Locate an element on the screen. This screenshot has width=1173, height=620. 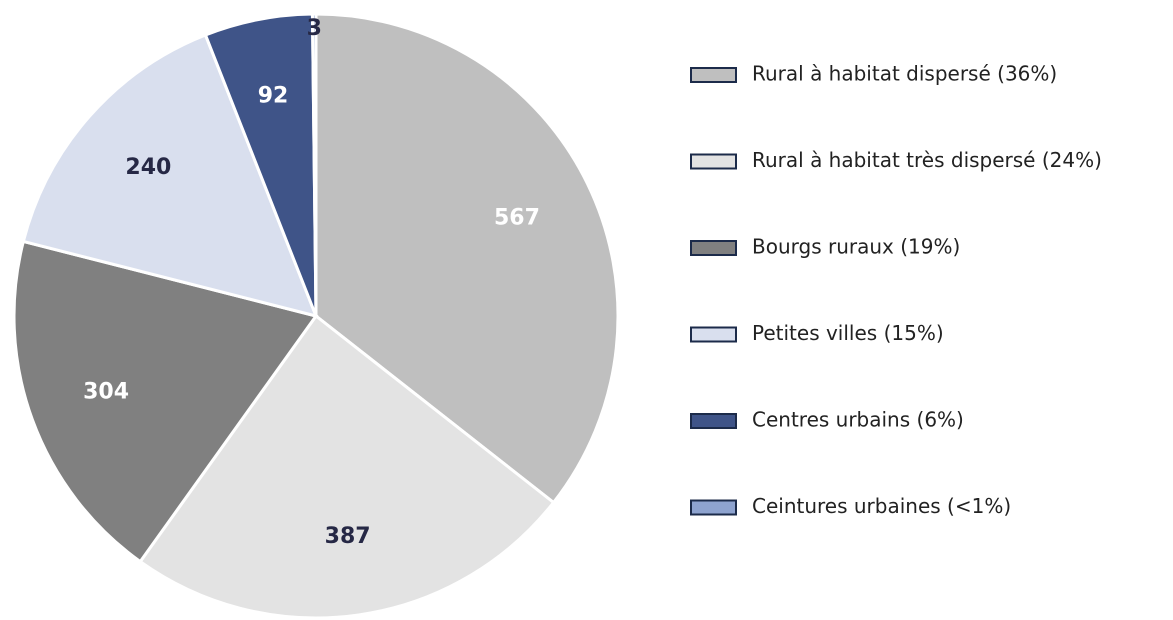
legend-label: Rural à habitat très dispersé (24%) is located at coordinates (927, 160).